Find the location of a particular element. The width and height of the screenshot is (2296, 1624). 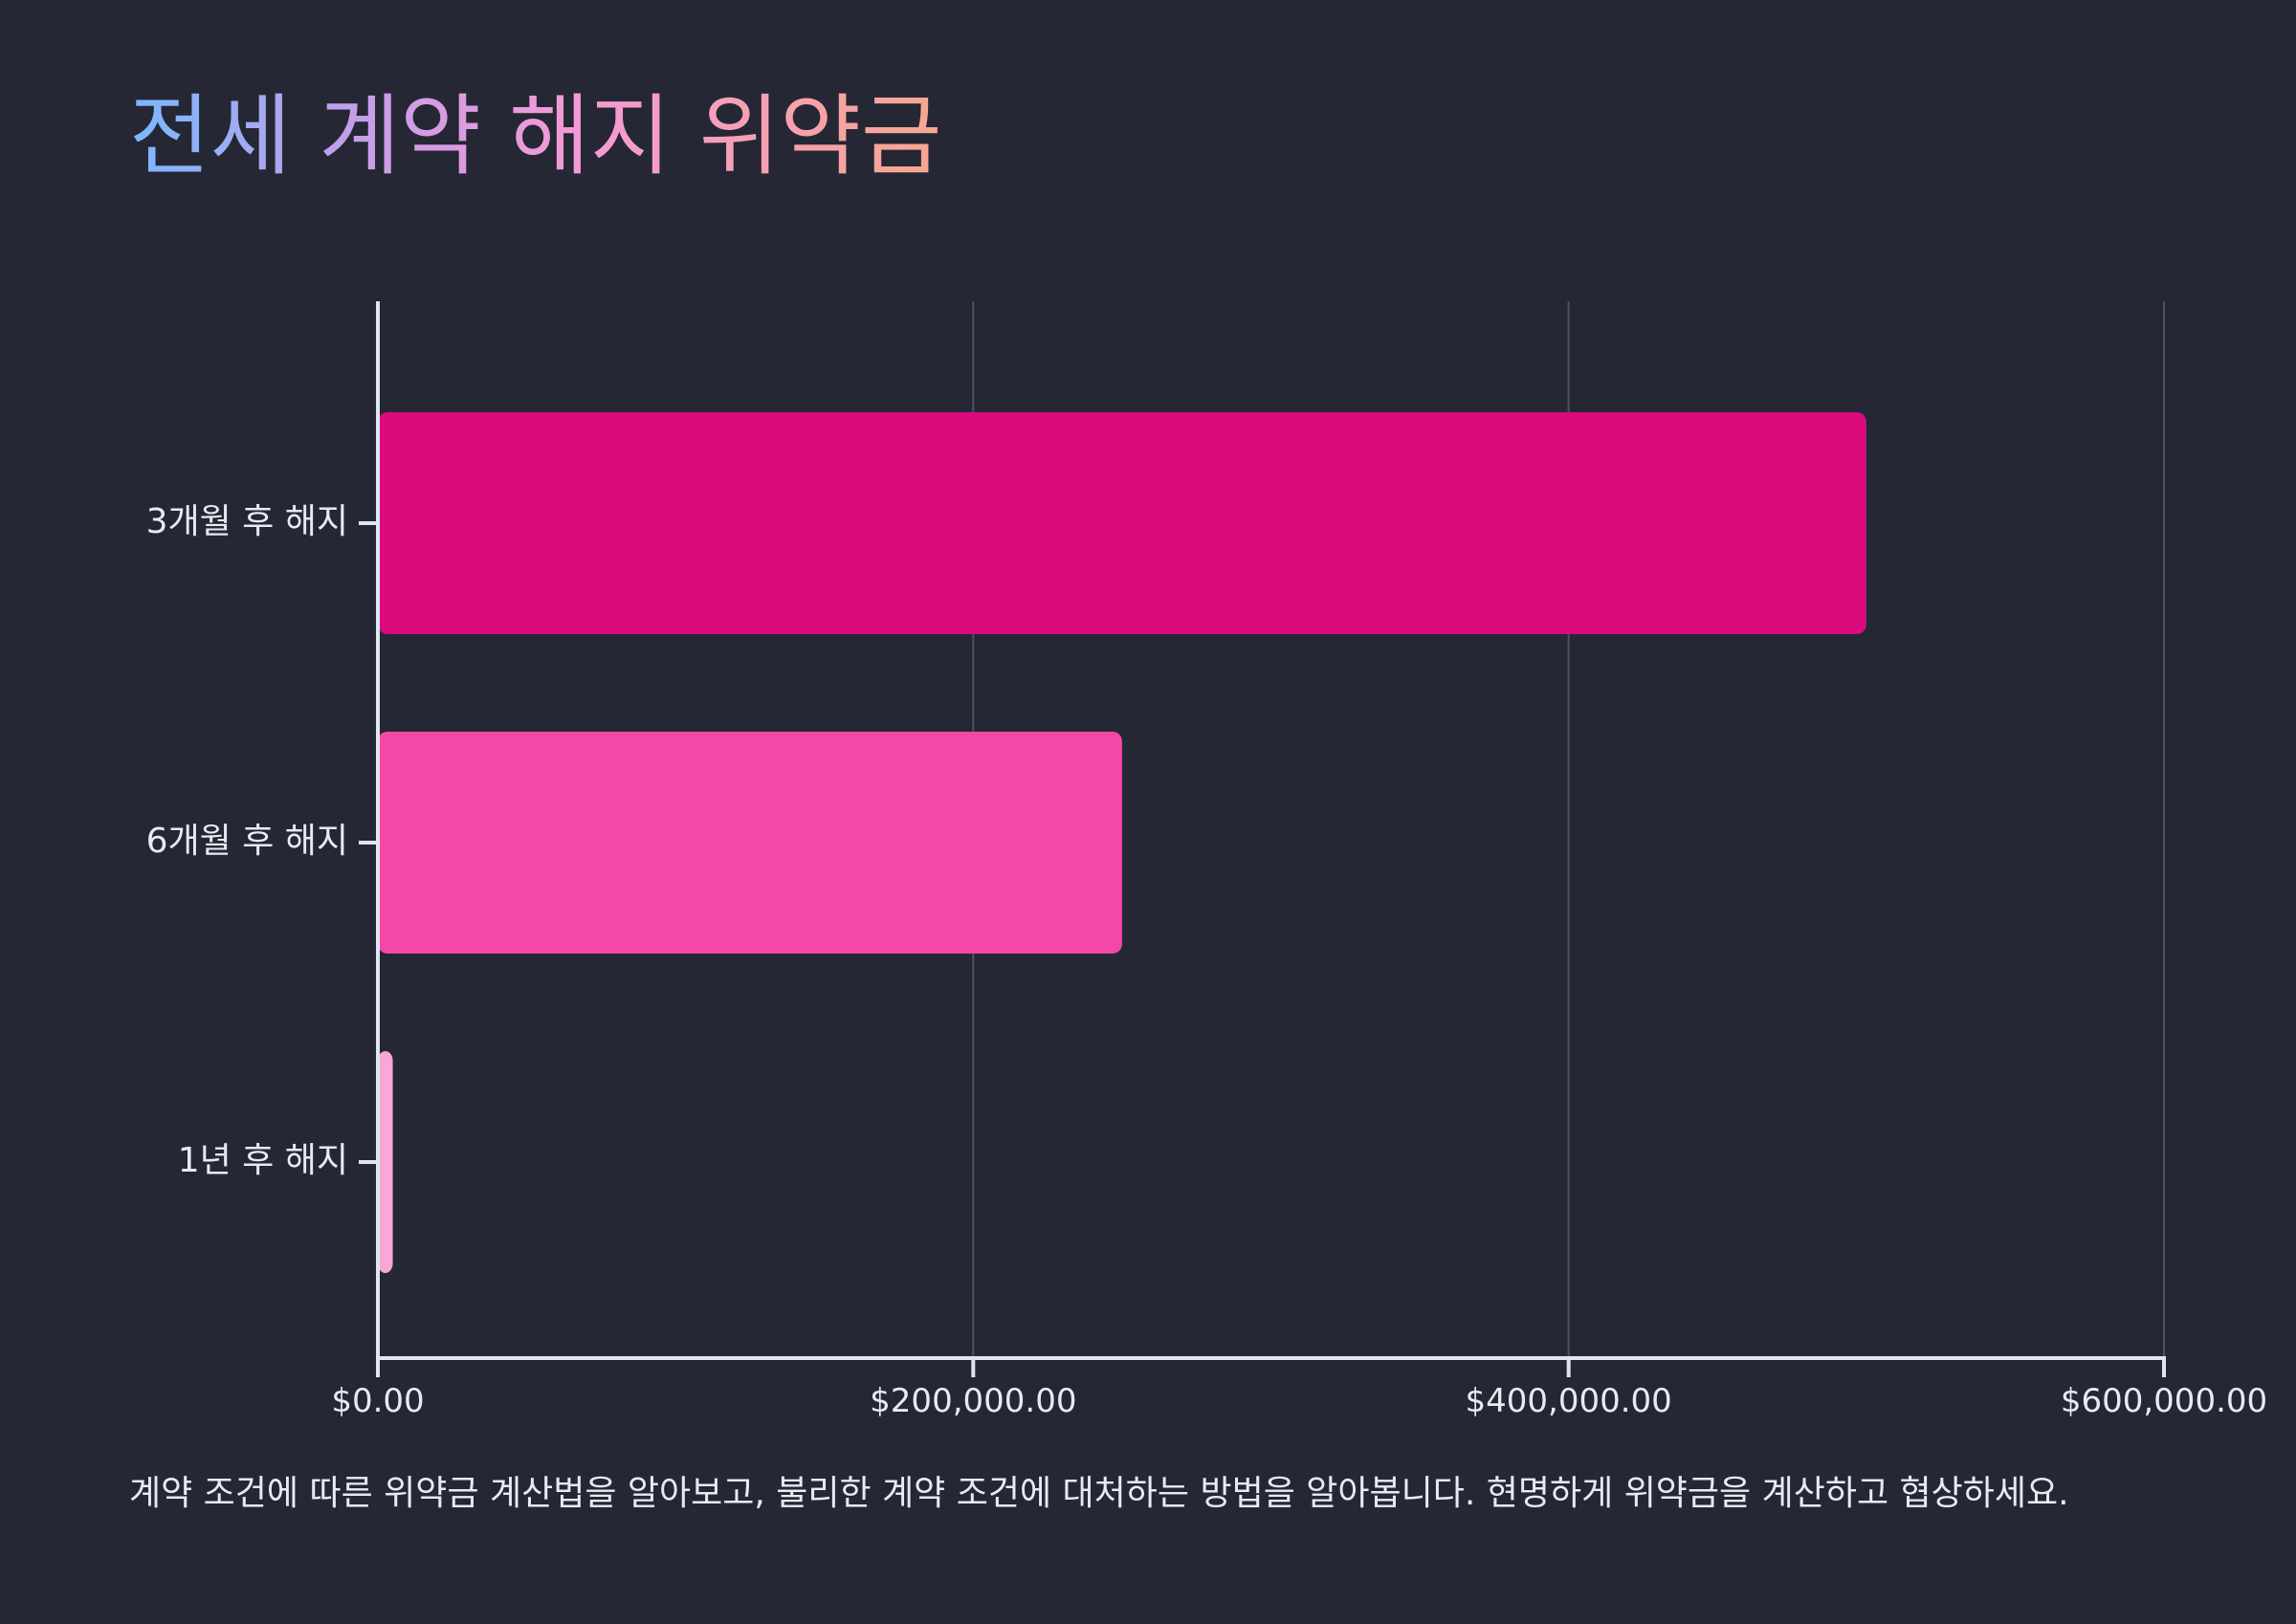

category-label: 1년 후 해지 is located at coordinates (263, 1161).